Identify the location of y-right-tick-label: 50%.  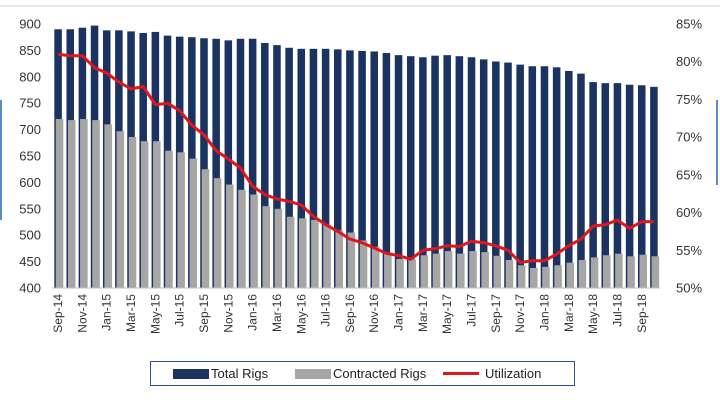
(689, 288).